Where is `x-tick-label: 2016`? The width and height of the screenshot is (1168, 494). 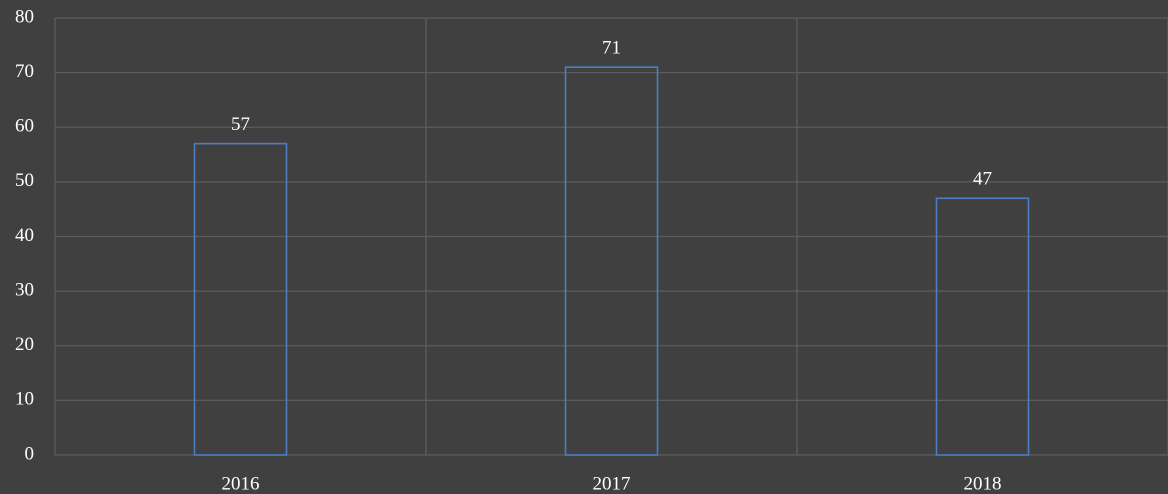 x-tick-label: 2016 is located at coordinates (241, 483).